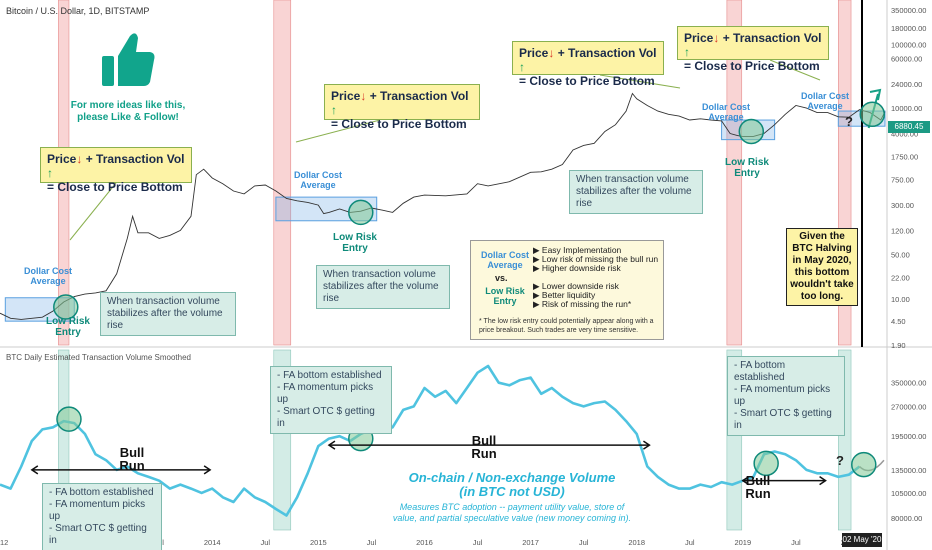  Describe the element at coordinates (212, 542) in the screenshot. I see `x-axis-tick: 2014` at that location.